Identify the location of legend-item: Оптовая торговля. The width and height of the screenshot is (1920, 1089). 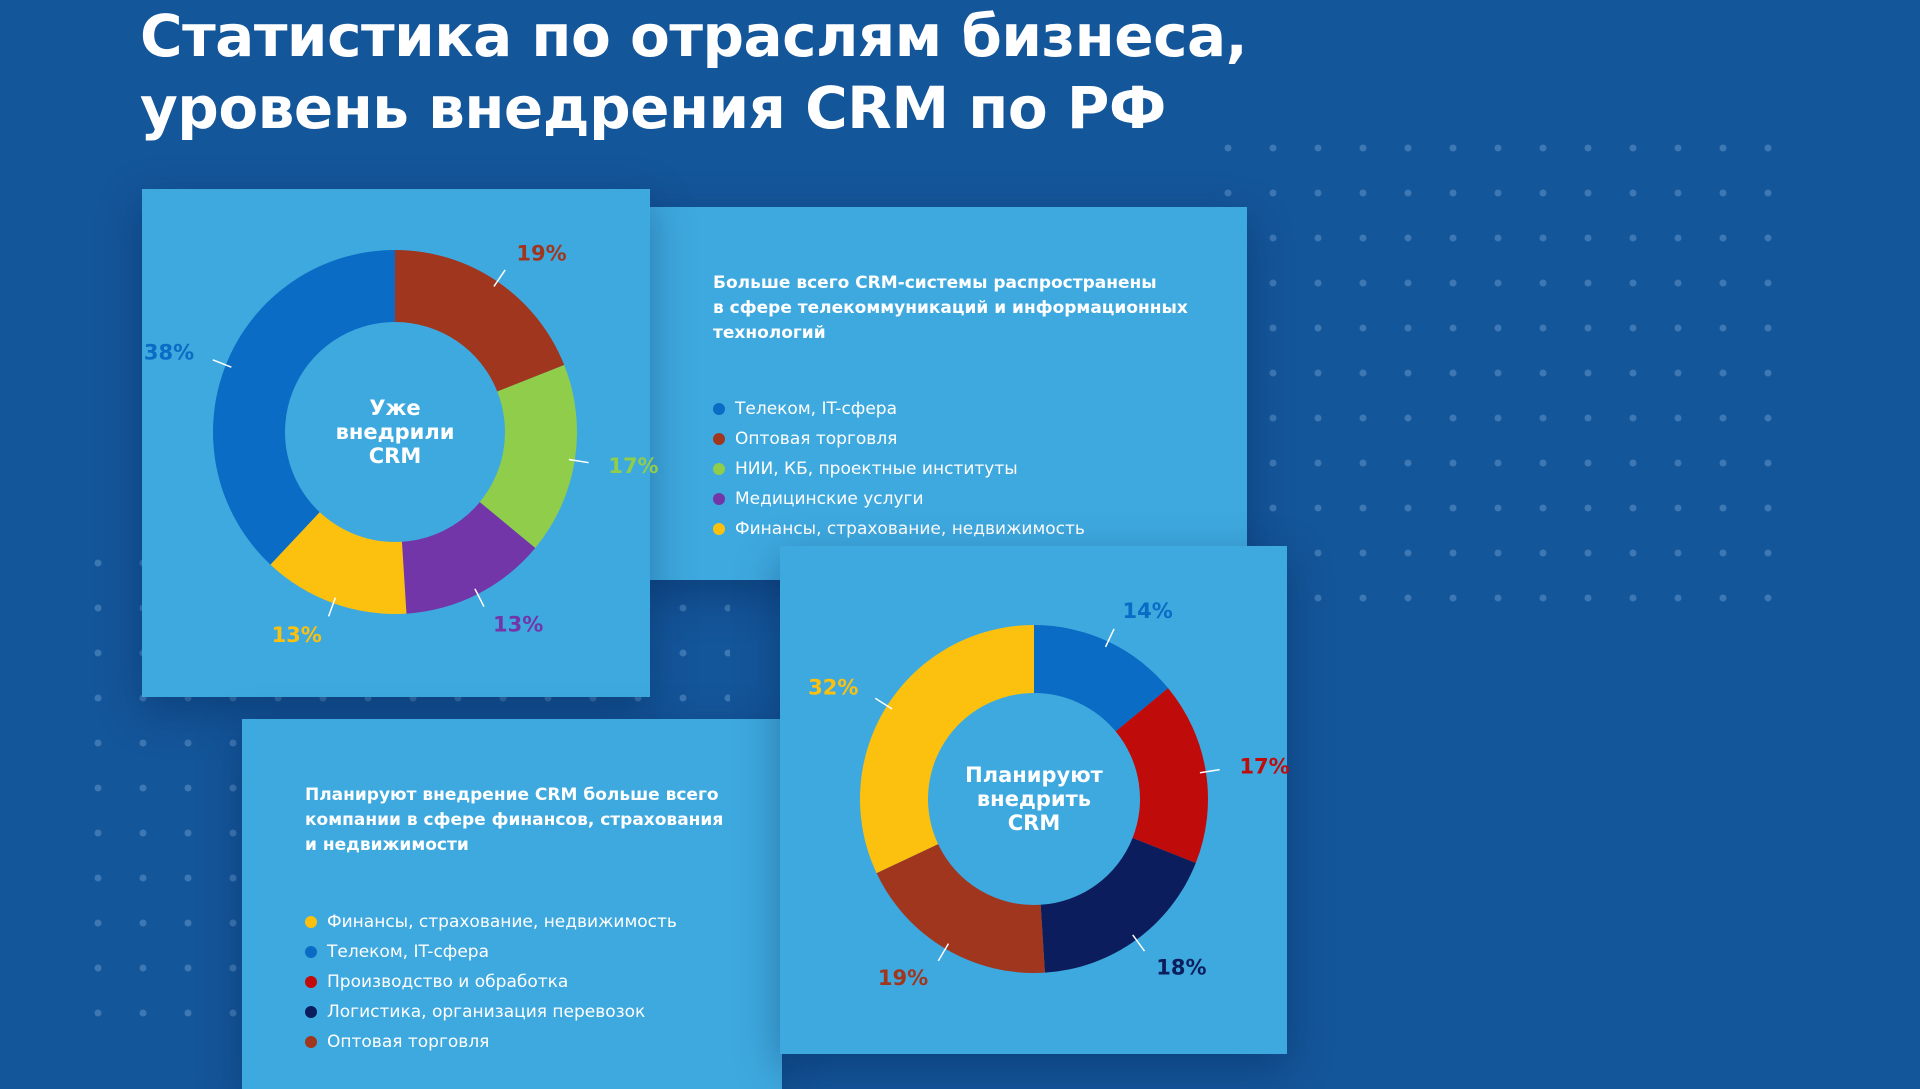
(973, 439).